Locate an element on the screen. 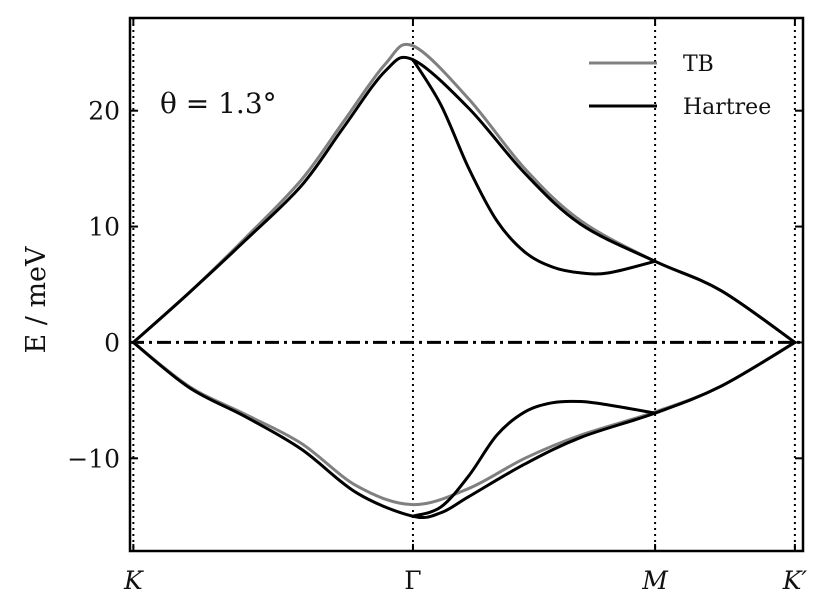  x-tick-label-2: M is located at coordinates (655, 580).